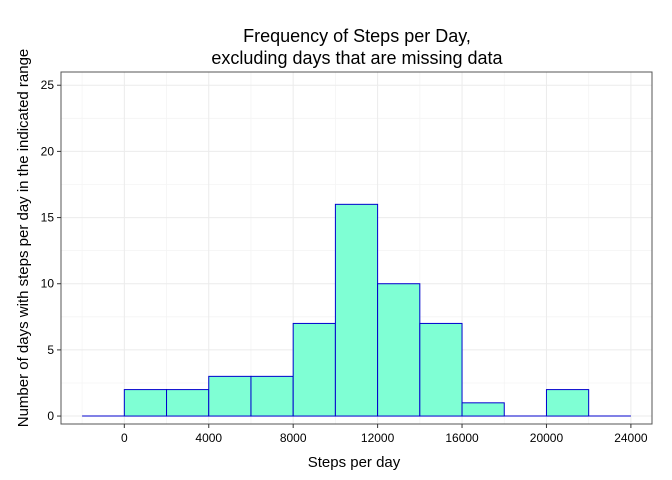  Describe the element at coordinates (293, 438) in the screenshot. I see `x-tick-label: 8000` at that location.